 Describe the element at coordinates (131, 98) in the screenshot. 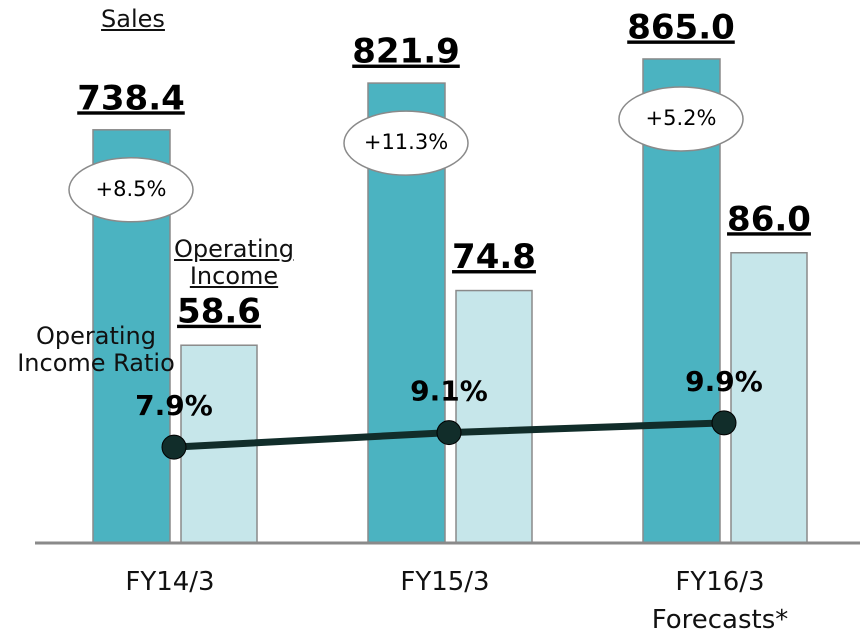

I see `sales-value-label: 738.4` at that location.